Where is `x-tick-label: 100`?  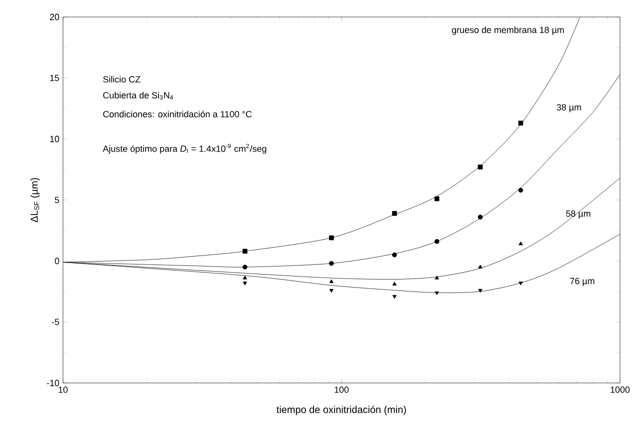 x-tick-label: 100 is located at coordinates (341, 389).